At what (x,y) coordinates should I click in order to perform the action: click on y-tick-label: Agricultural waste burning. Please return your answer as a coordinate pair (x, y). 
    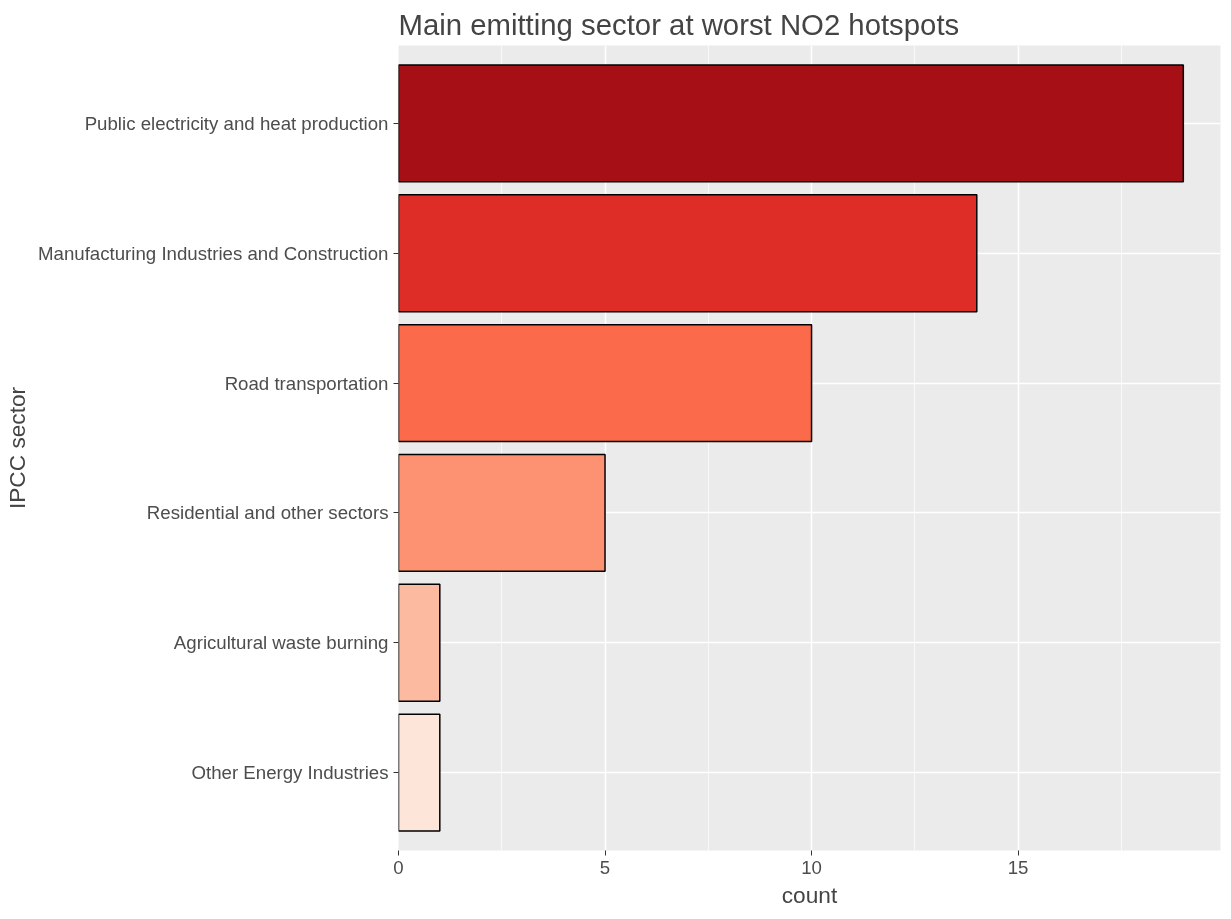
    Looking at the image, I should click on (281, 643).